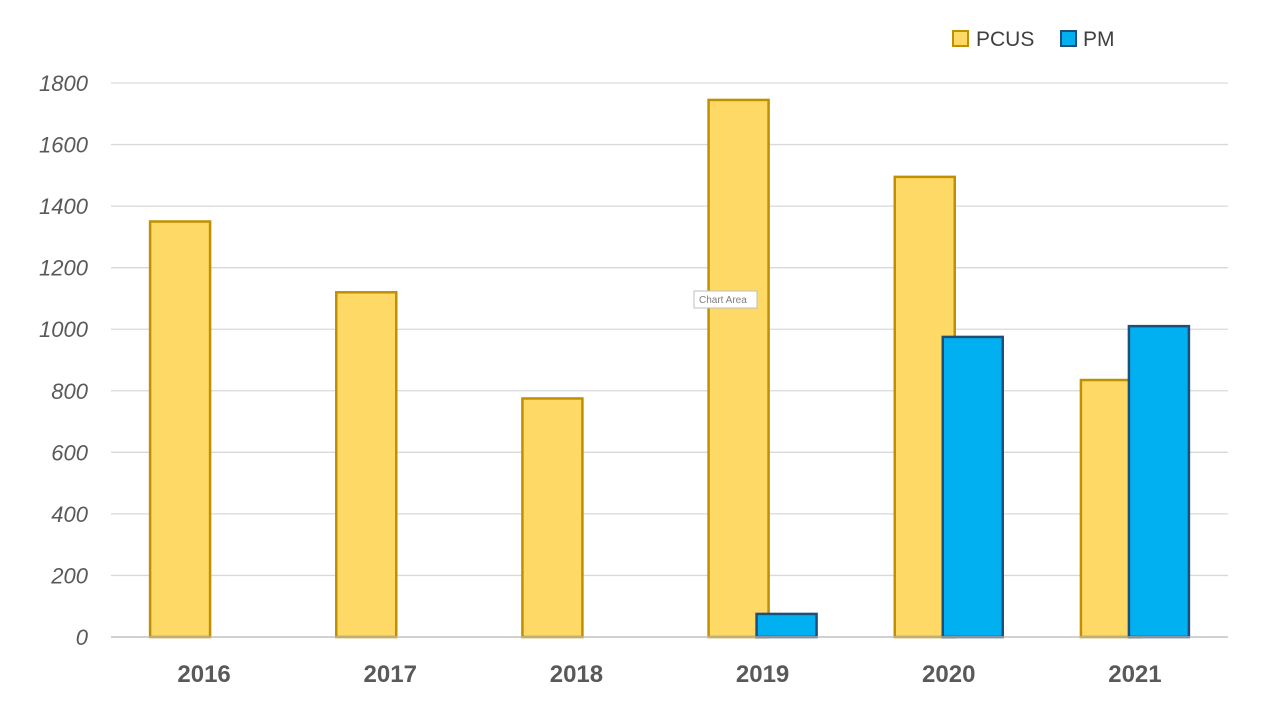 This screenshot has width=1280, height=718. I want to click on legend-label-pm: PM, so click(1099, 39).